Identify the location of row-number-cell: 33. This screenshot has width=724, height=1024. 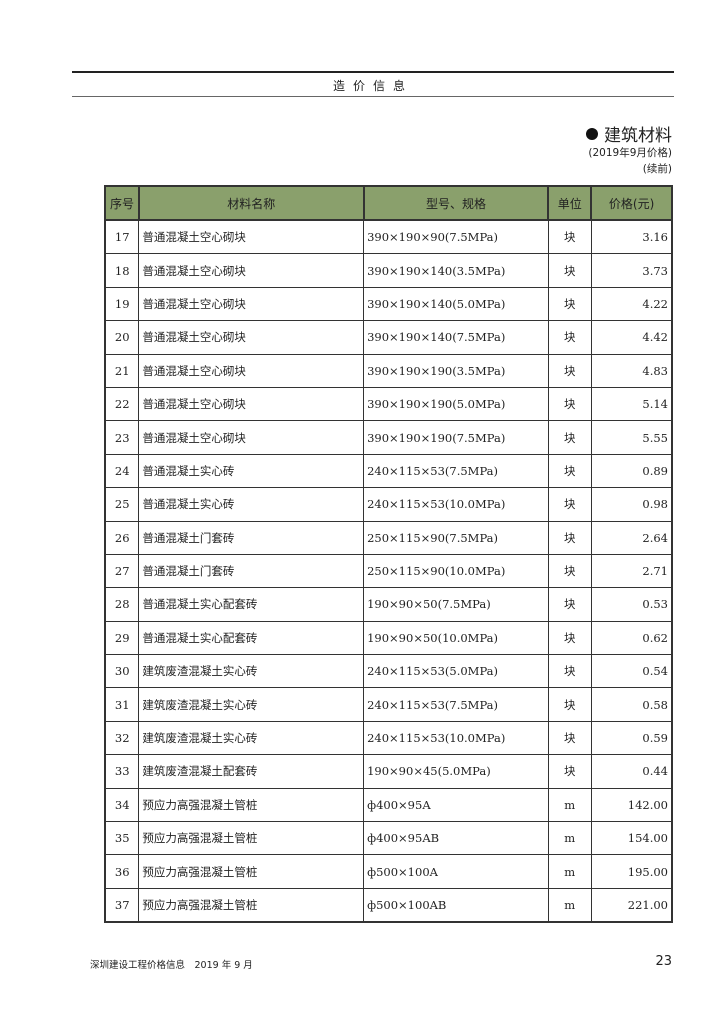
(122, 771).